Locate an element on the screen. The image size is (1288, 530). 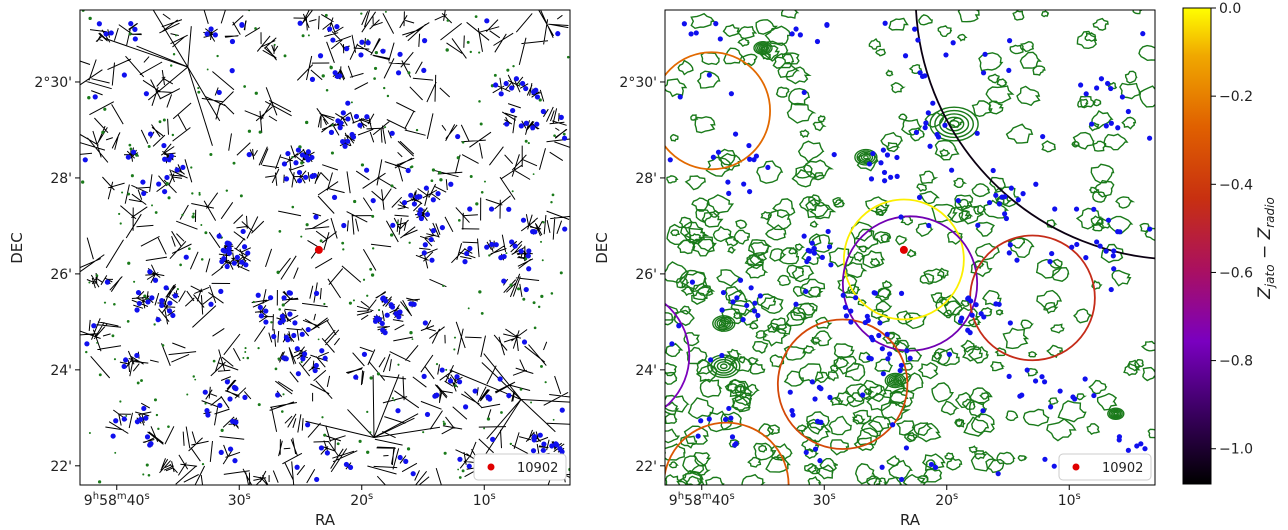
colorbar-tick-label: −1.0 is located at coordinates (1236, 450).